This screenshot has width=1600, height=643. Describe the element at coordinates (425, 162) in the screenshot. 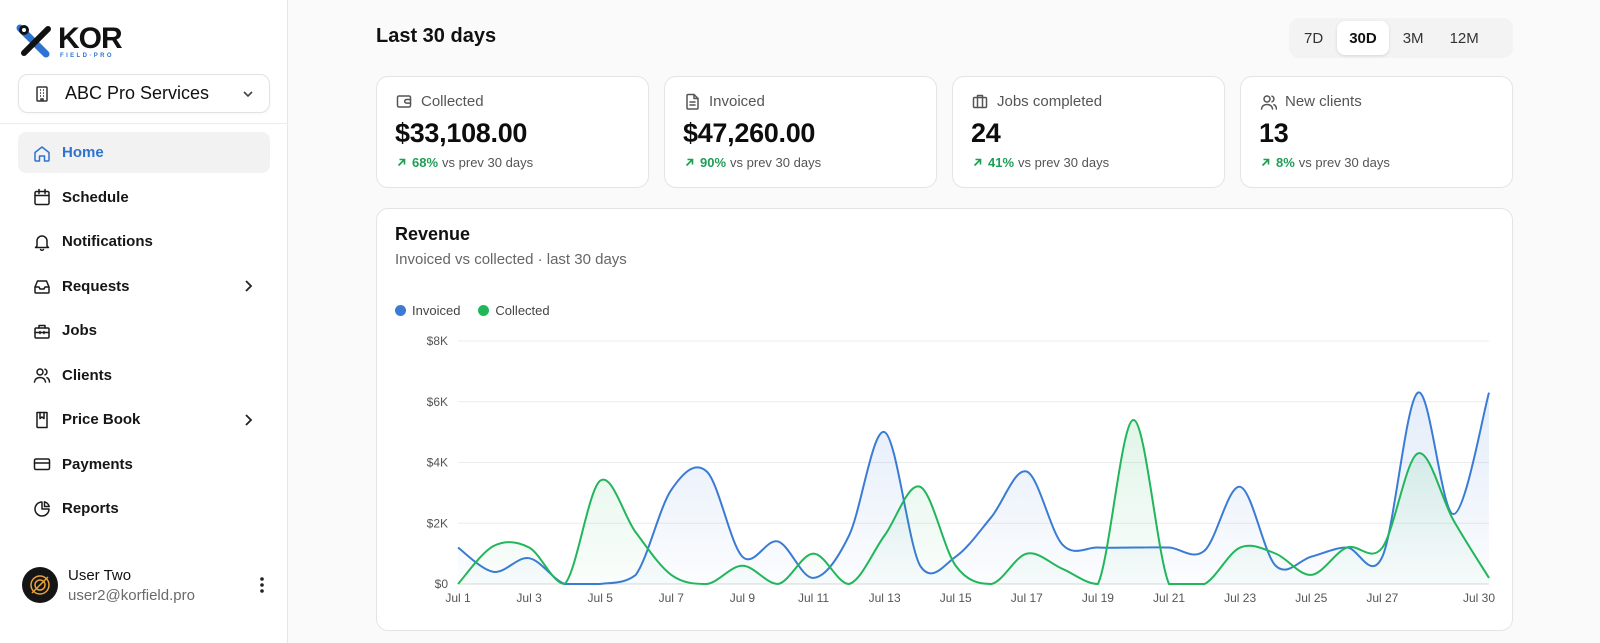

I see `stat-delta-percent: 68%` at that location.